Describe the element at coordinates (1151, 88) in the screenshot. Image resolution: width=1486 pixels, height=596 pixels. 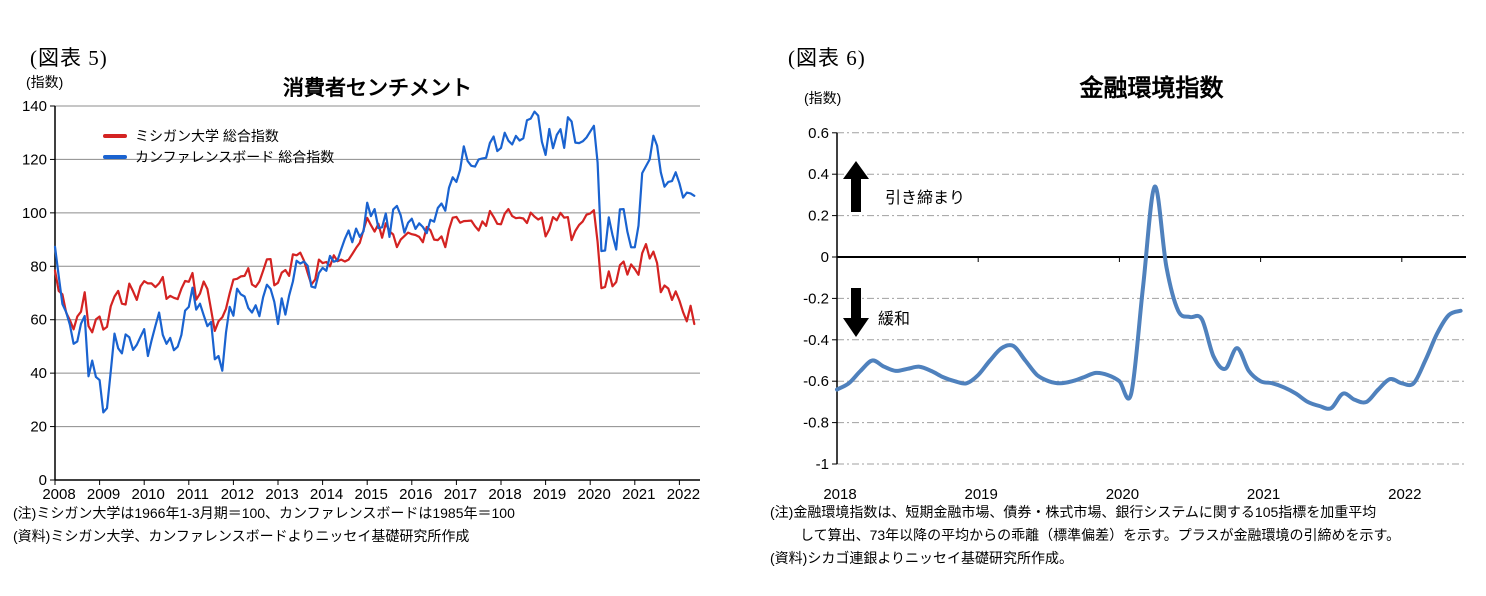
I see `figure6-title: 金融環境指数` at that location.